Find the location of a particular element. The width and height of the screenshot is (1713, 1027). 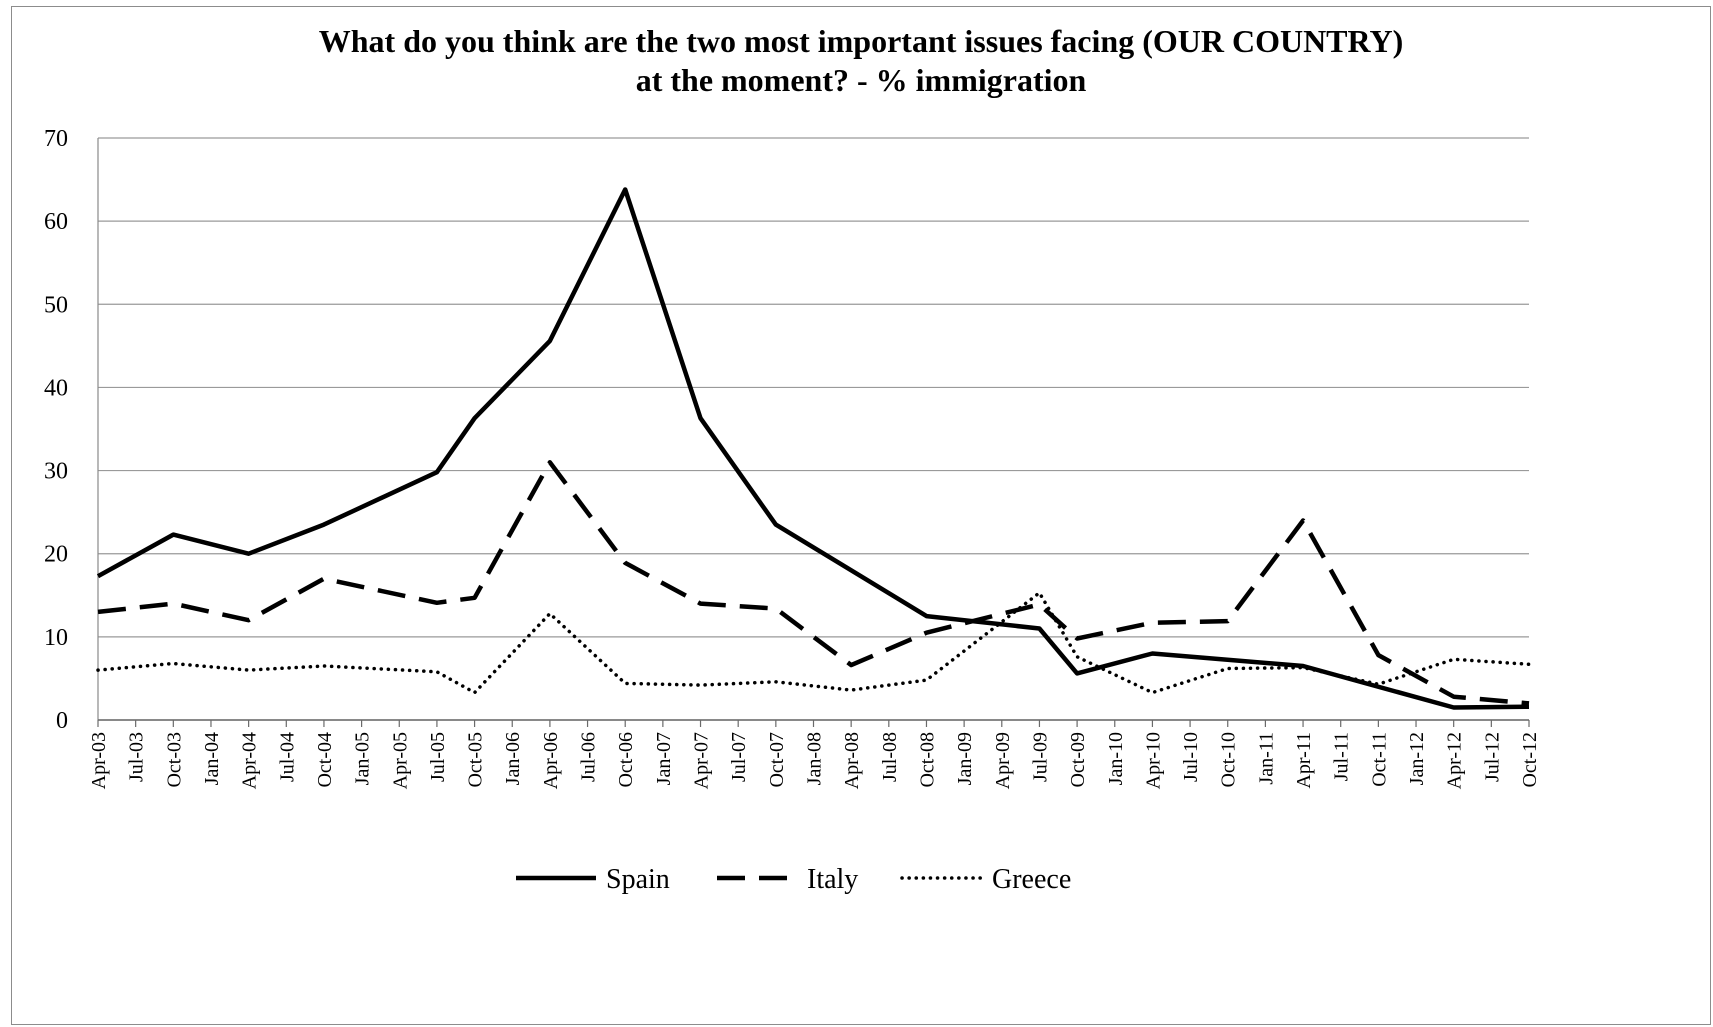

x-tick-label: Jul-12 is located at coordinates (1492, 757).